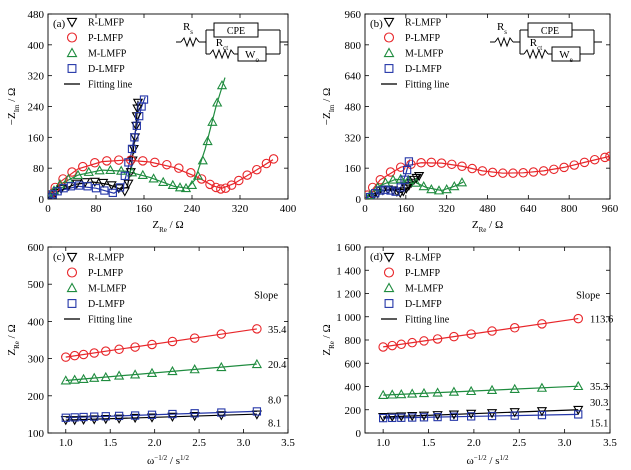 The width and height of the screenshot is (631, 470). I want to click on x-axis-label: ω−1/2 / s1/2, so click(168, 460).